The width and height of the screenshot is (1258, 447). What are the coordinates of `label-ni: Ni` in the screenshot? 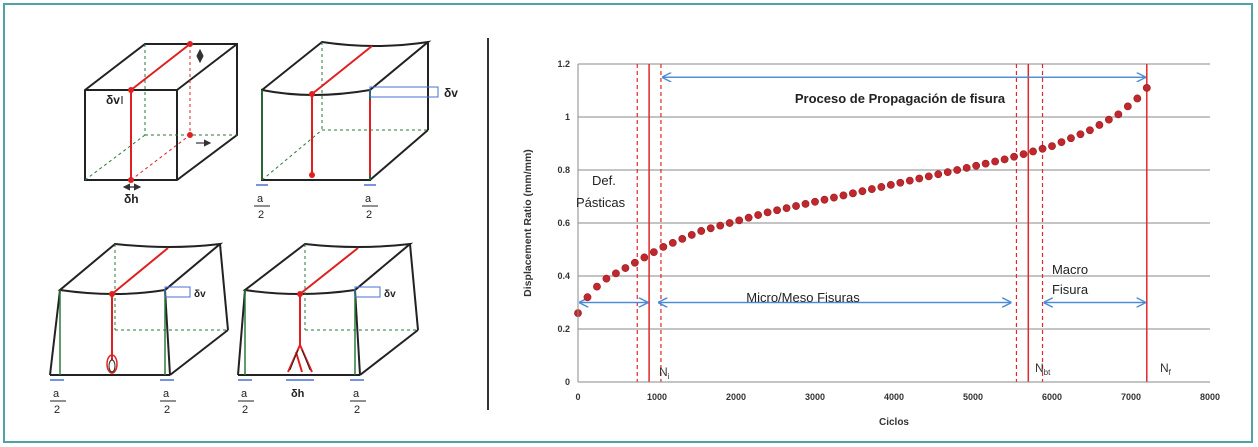 It's located at (664, 373).